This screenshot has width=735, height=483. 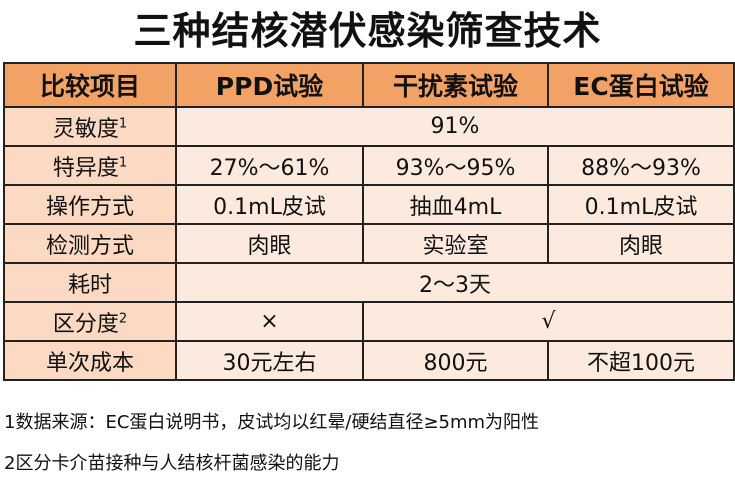 What do you see at coordinates (269, 243) in the screenshot?
I see `cell-detection-ppd: 肉眼` at bounding box center [269, 243].